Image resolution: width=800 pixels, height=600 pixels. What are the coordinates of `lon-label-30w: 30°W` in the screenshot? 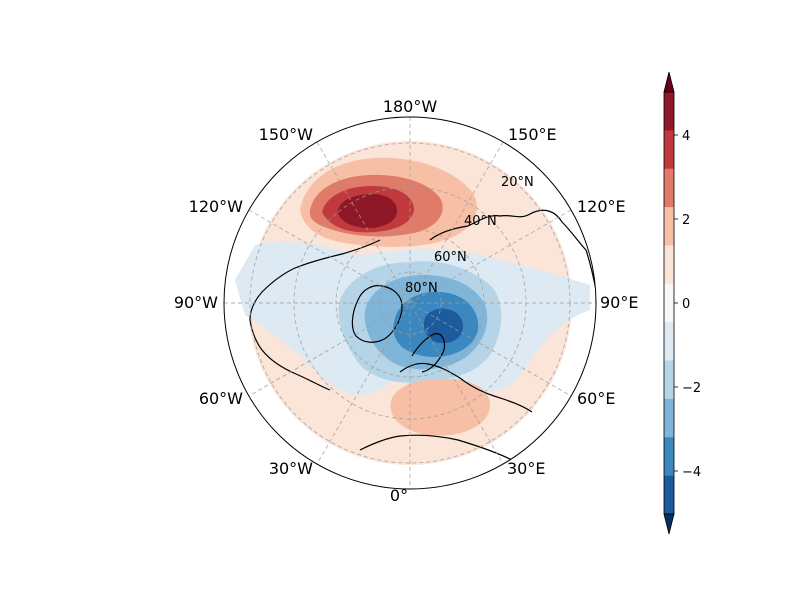 It's located at (291, 468).